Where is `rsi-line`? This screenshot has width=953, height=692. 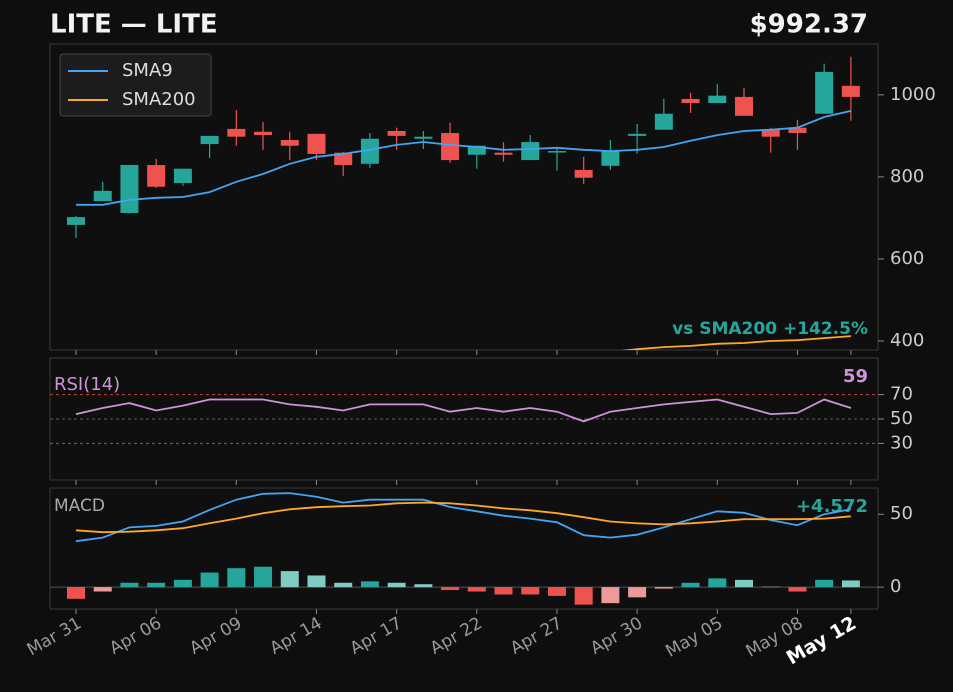 rsi-line is located at coordinates (463, 410).